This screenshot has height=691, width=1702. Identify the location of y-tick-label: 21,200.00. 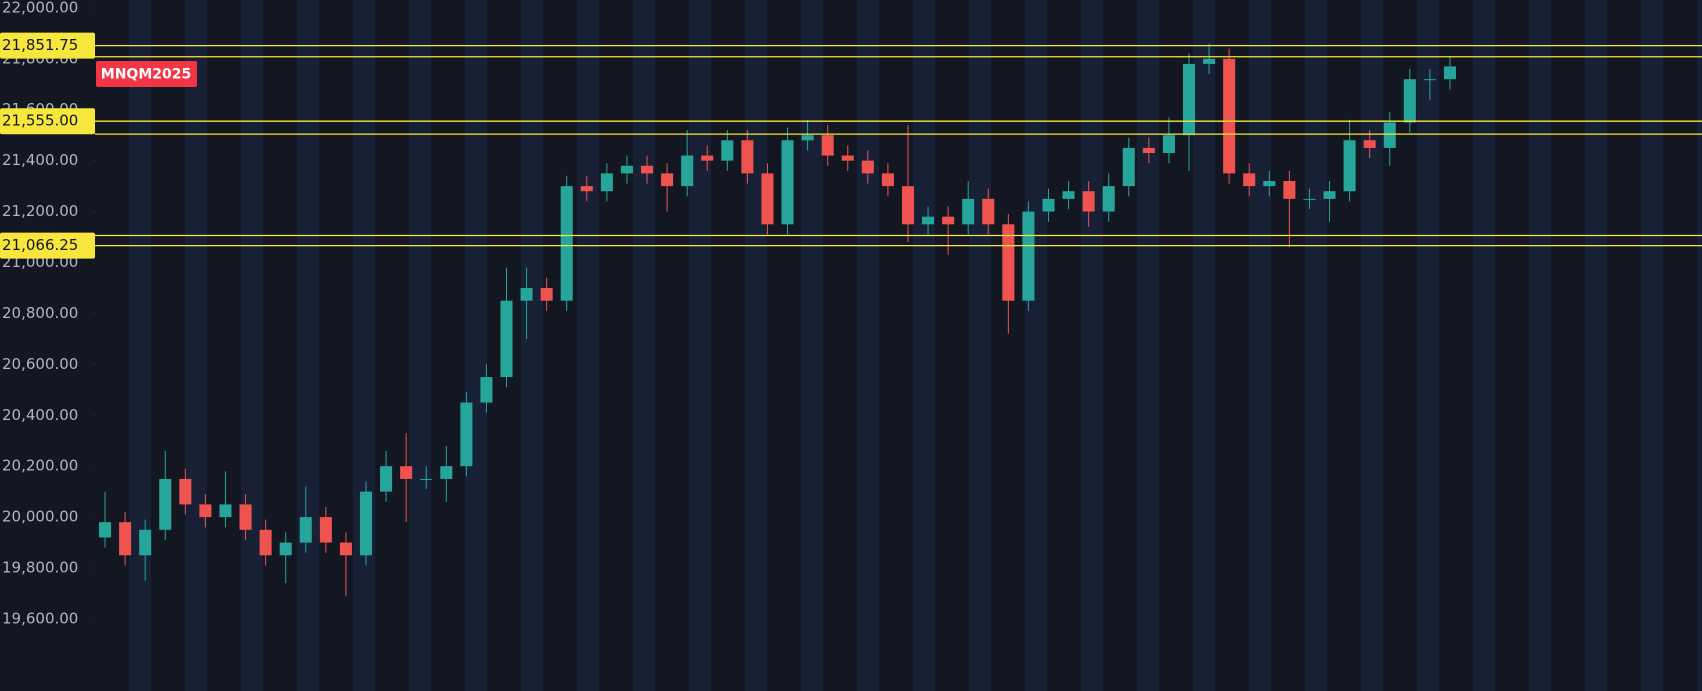
(40, 211).